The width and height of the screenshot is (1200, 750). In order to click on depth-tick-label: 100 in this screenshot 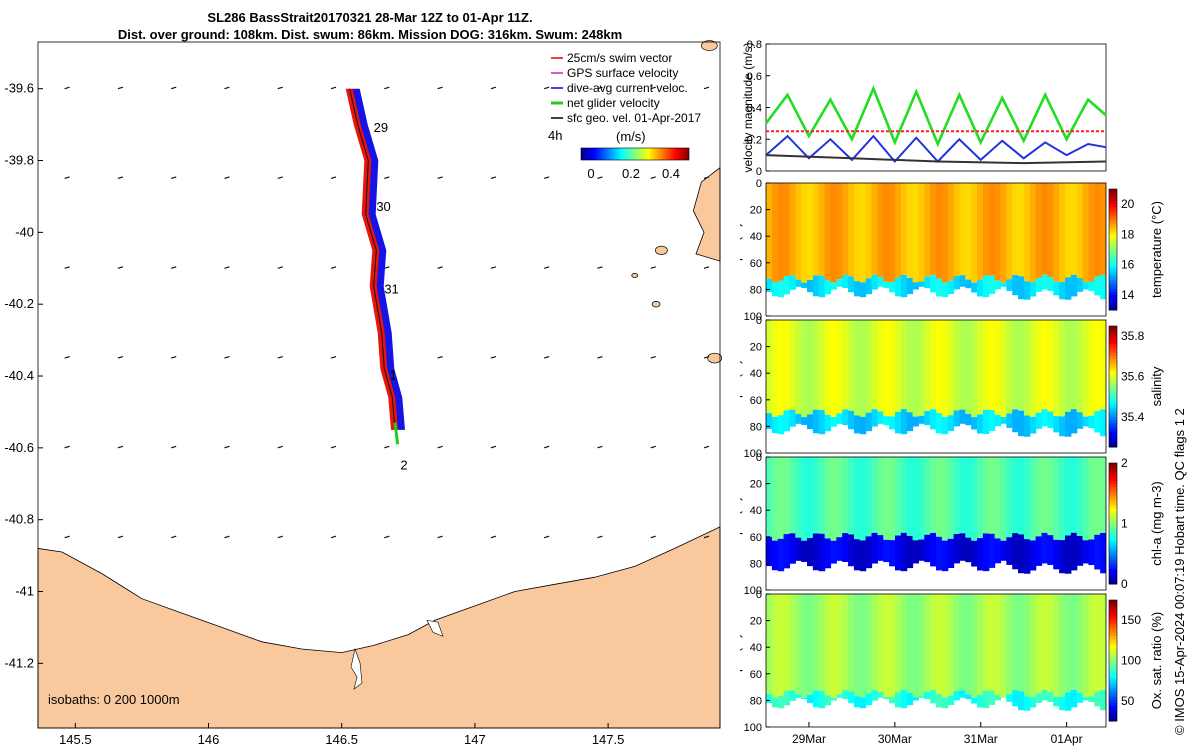, I will do `click(753, 728)`.